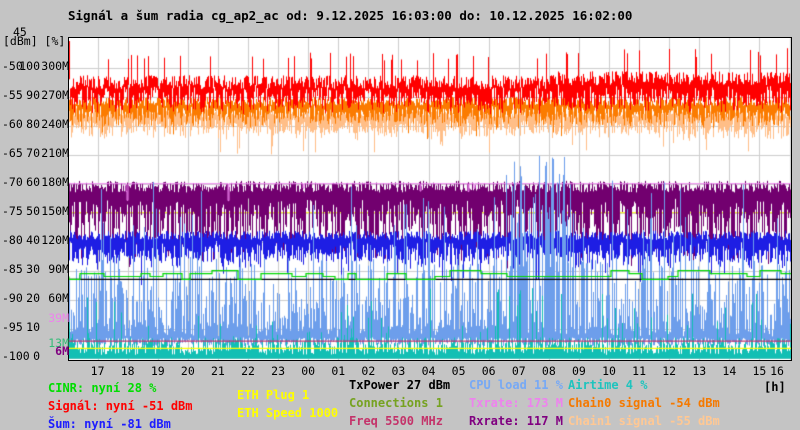 The image size is (800, 430). What do you see at coordinates (157, 371) in the screenshot?
I see `x-tick-hour: 19` at bounding box center [157, 371].